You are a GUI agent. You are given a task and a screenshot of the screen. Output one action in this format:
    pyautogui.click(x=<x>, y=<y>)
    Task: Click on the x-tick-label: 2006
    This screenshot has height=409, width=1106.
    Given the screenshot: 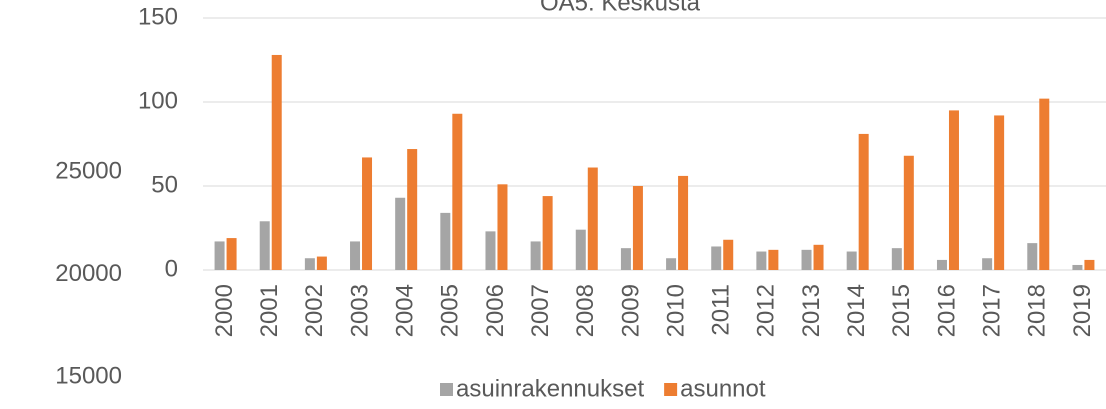 What is the action you would take?
    pyautogui.click(x=495, y=310)
    